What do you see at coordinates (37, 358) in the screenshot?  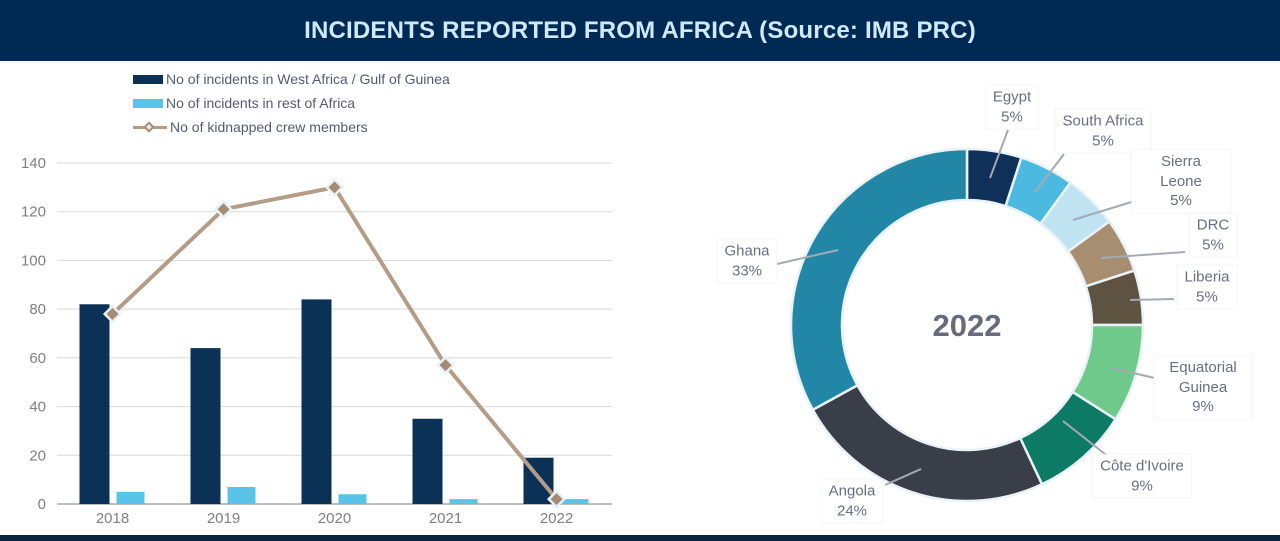 I see `y-tick-60: 60` at bounding box center [37, 358].